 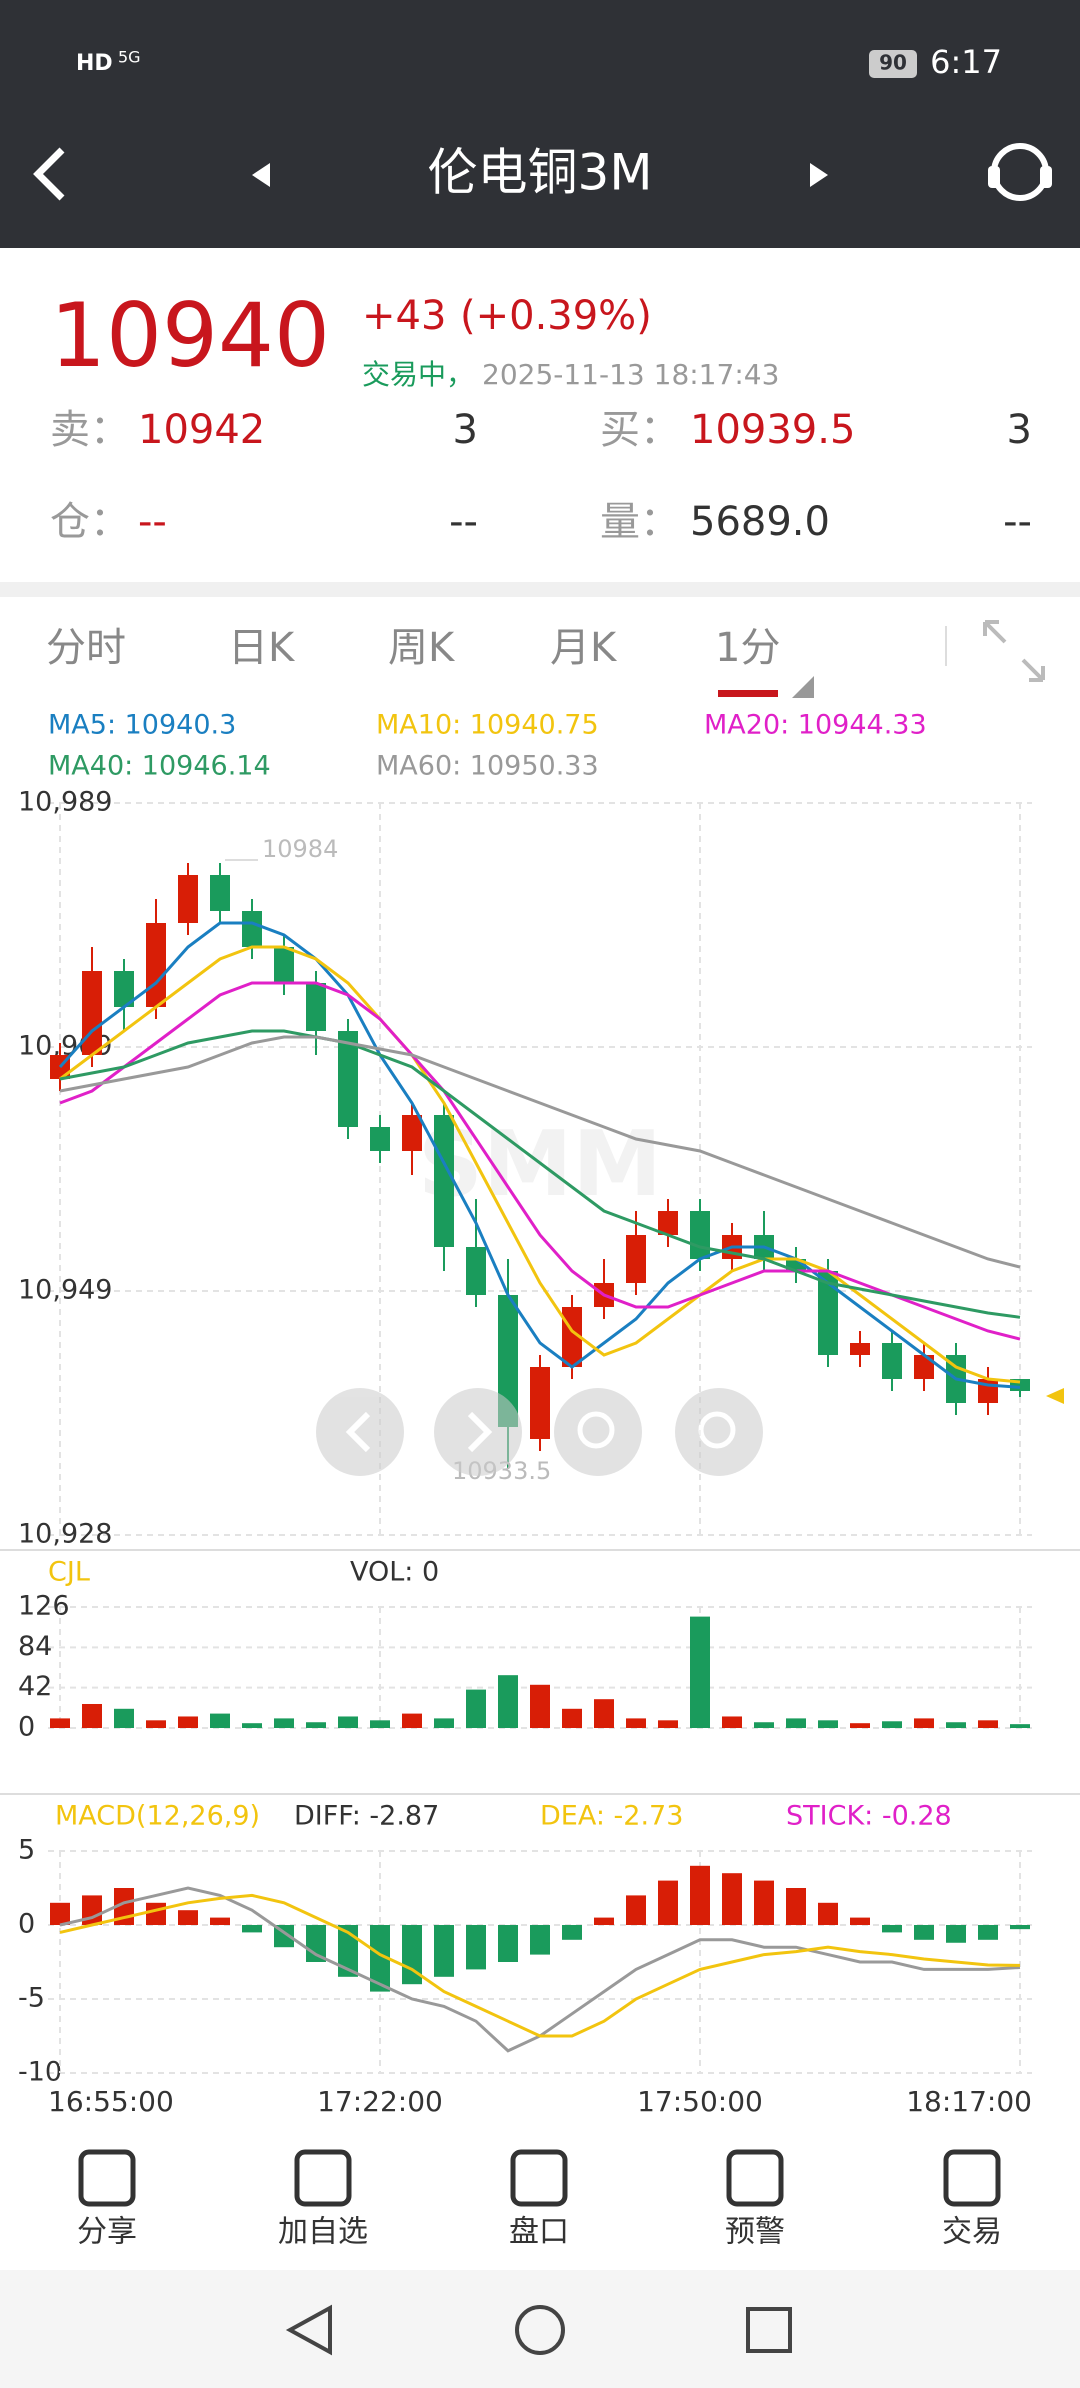 I want to click on quote-cell: 仓：, so click(x=90, y=522).